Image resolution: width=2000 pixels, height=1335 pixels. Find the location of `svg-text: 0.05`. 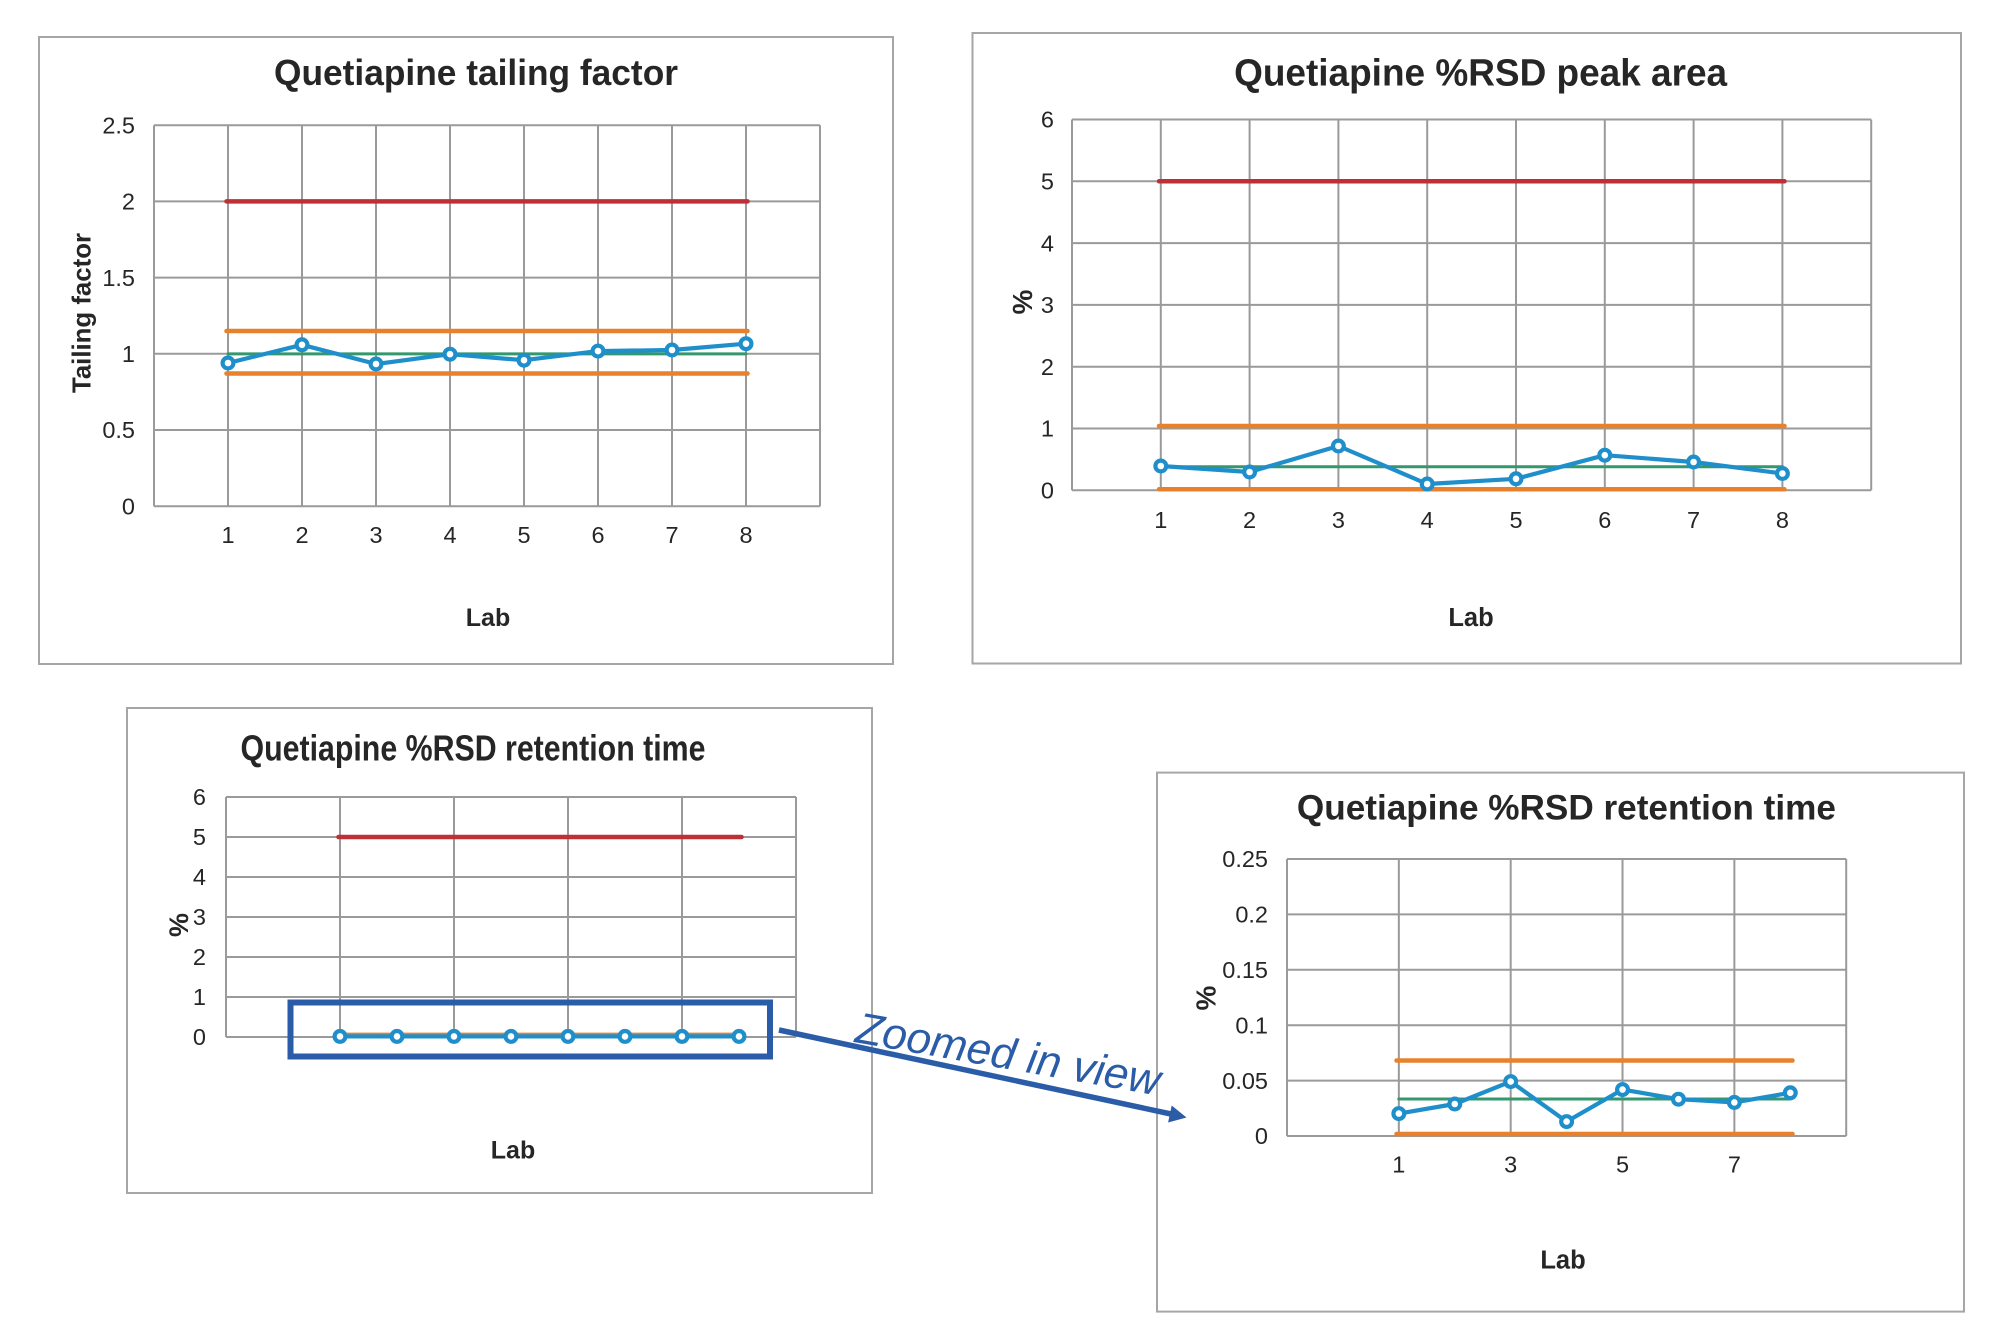

svg-text: 0.05 is located at coordinates (1245, 1081).